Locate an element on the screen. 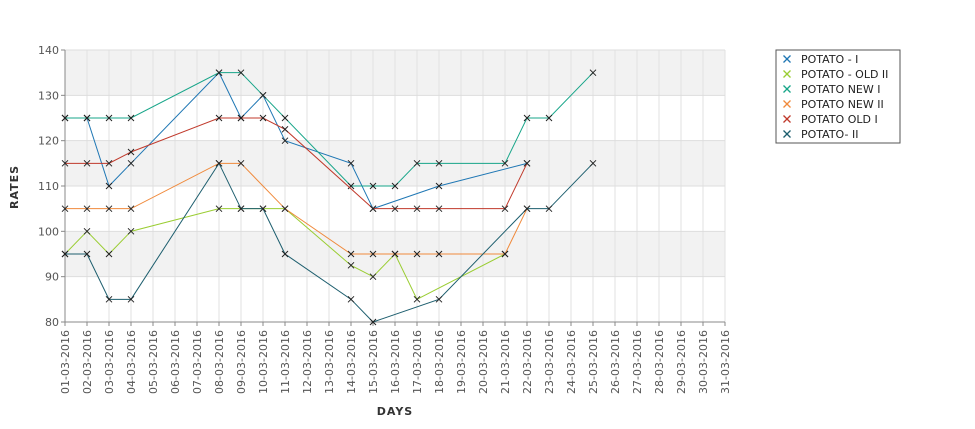 The image size is (975, 429). legend-box is located at coordinates (838, 96).